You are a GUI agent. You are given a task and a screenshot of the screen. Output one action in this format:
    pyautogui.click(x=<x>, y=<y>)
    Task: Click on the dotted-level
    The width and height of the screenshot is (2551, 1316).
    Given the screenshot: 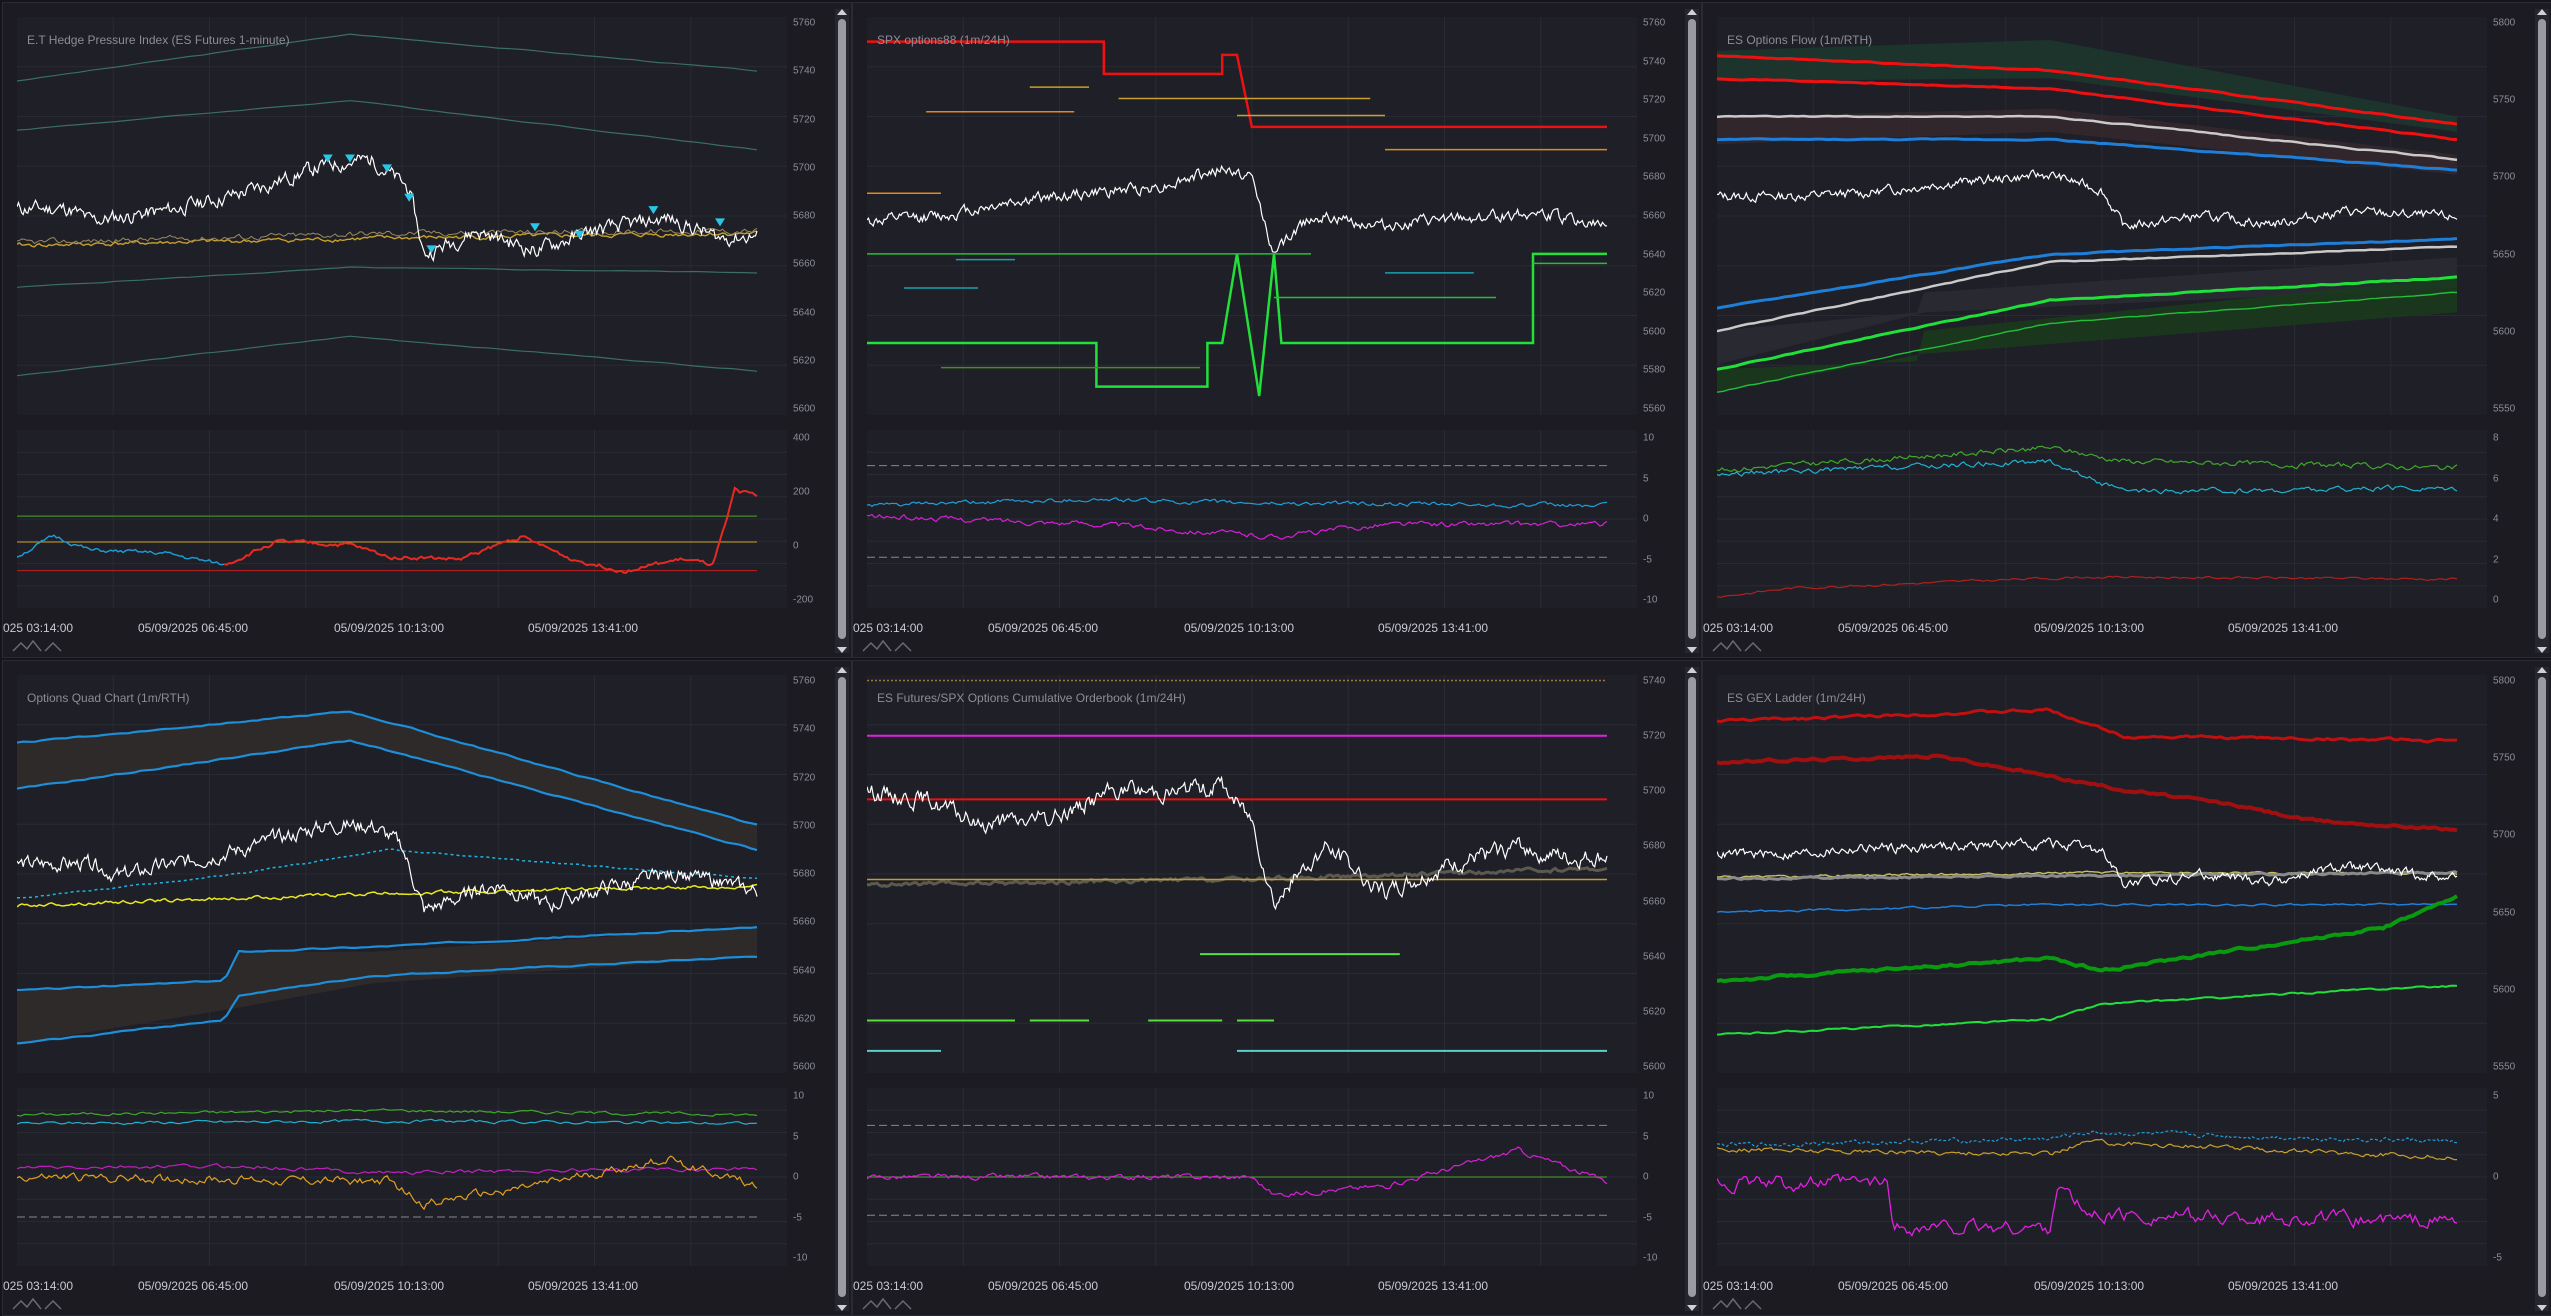 What is the action you would take?
    pyautogui.click(x=387, y=873)
    